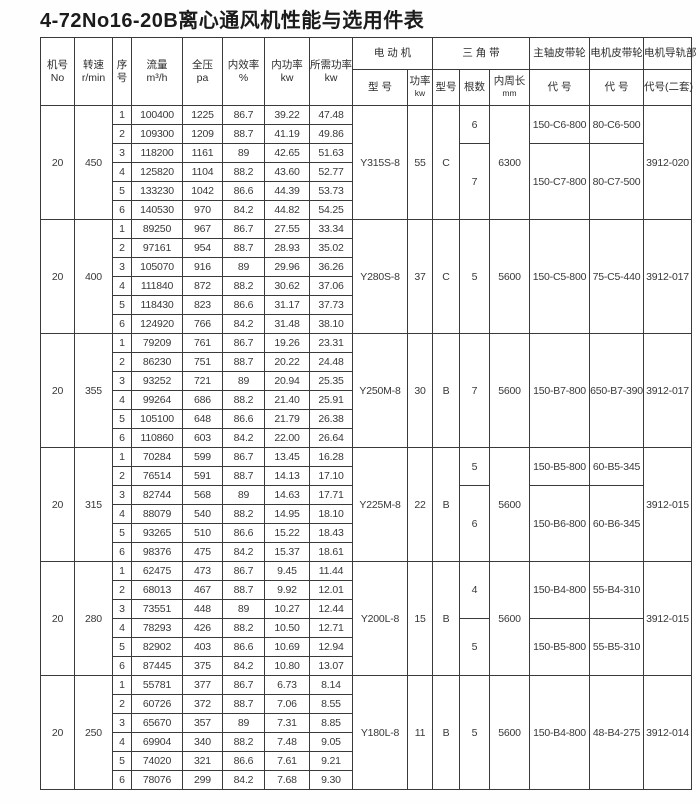 This screenshot has width=700, height=804. What do you see at coordinates (331, 780) in the screenshot?
I see `required-power-cell: 9.30` at bounding box center [331, 780].